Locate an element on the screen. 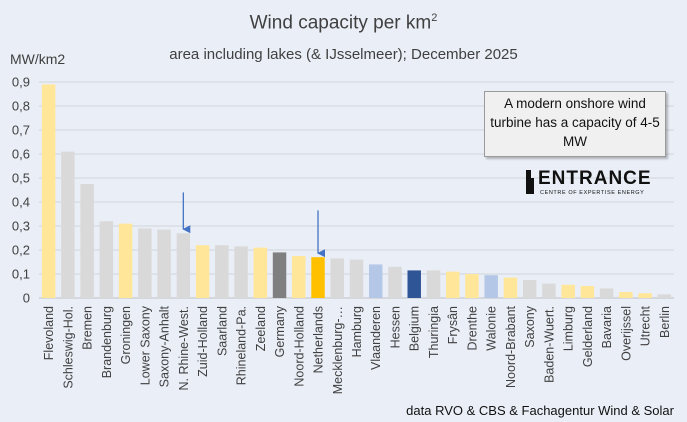  x-tick-label: Noord-Holland is located at coordinates (299, 346).